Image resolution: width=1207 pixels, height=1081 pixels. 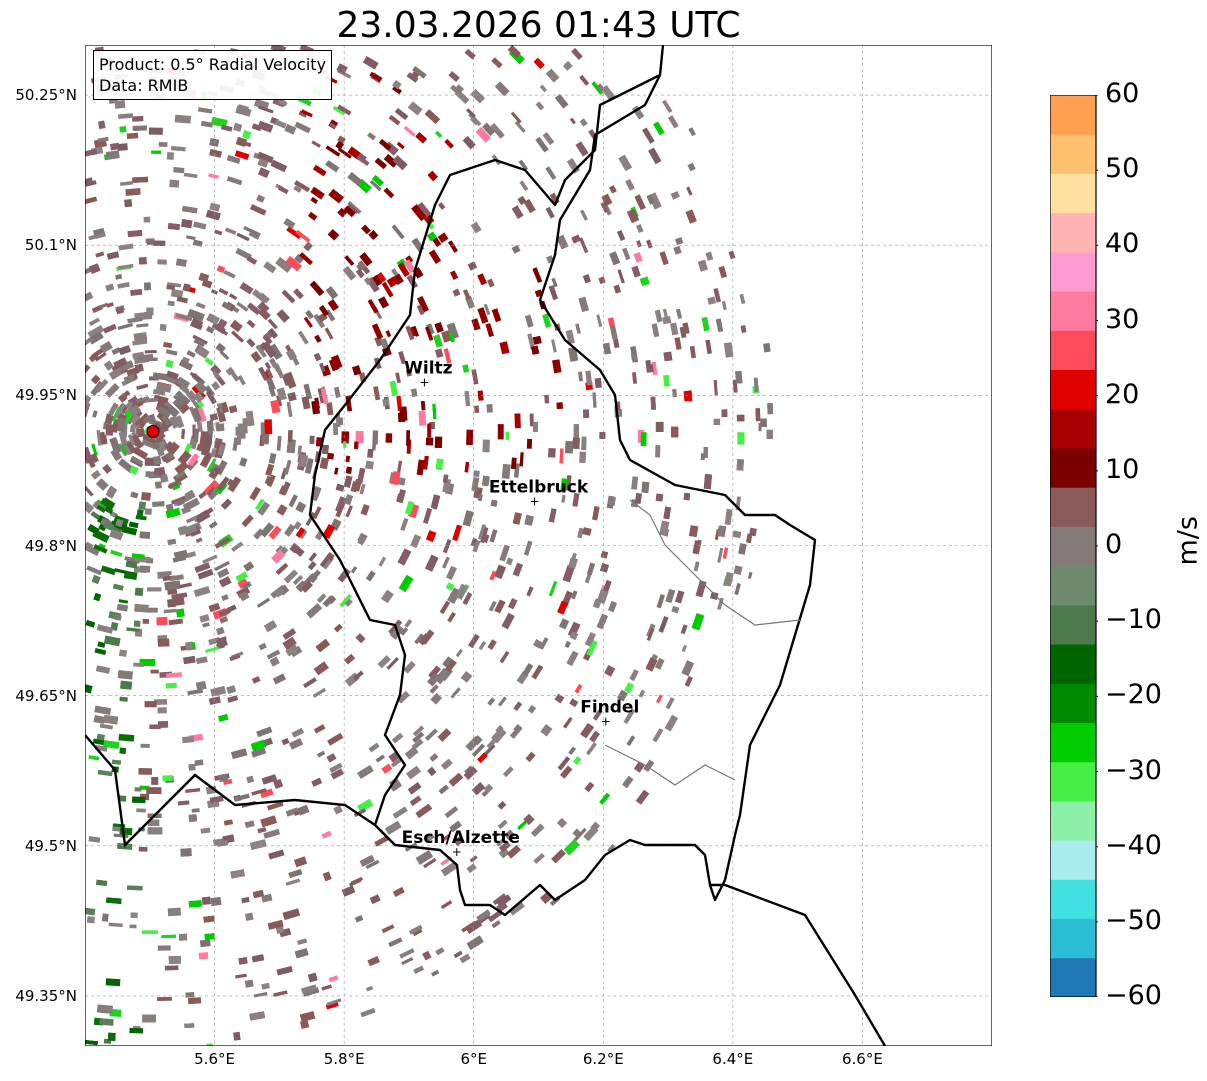 I want to click on colorbar-tick-label: 10, so click(x=1122, y=469).